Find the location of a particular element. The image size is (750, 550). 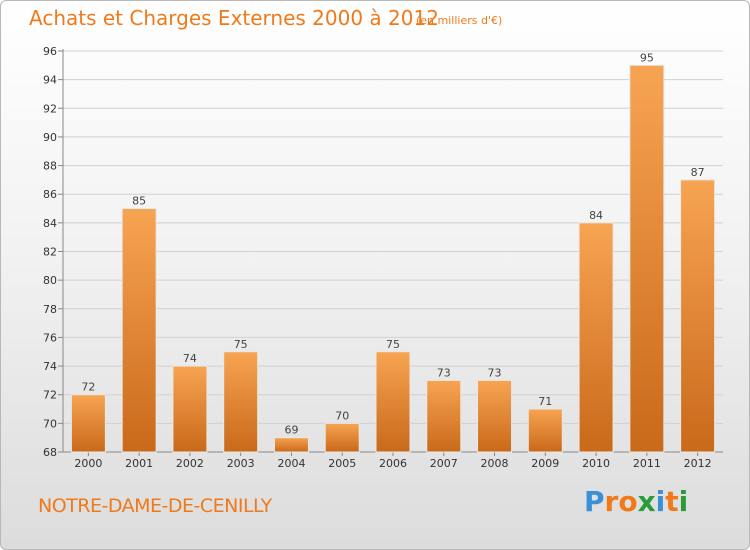

bar-2003 is located at coordinates (241, 402).